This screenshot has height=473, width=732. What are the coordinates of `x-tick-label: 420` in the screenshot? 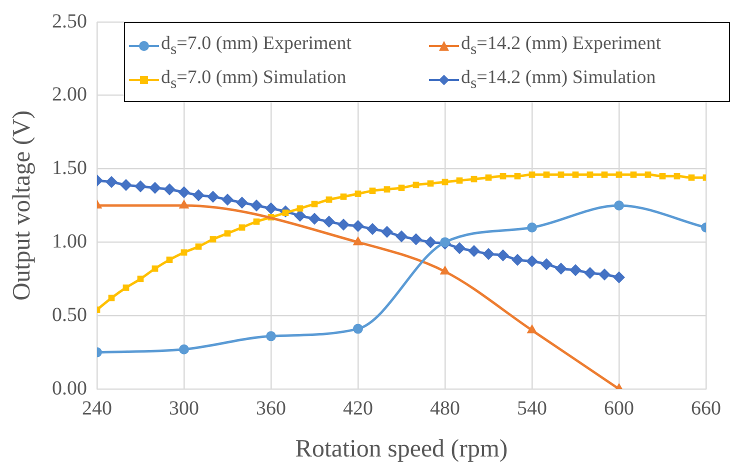 It's located at (358, 408).